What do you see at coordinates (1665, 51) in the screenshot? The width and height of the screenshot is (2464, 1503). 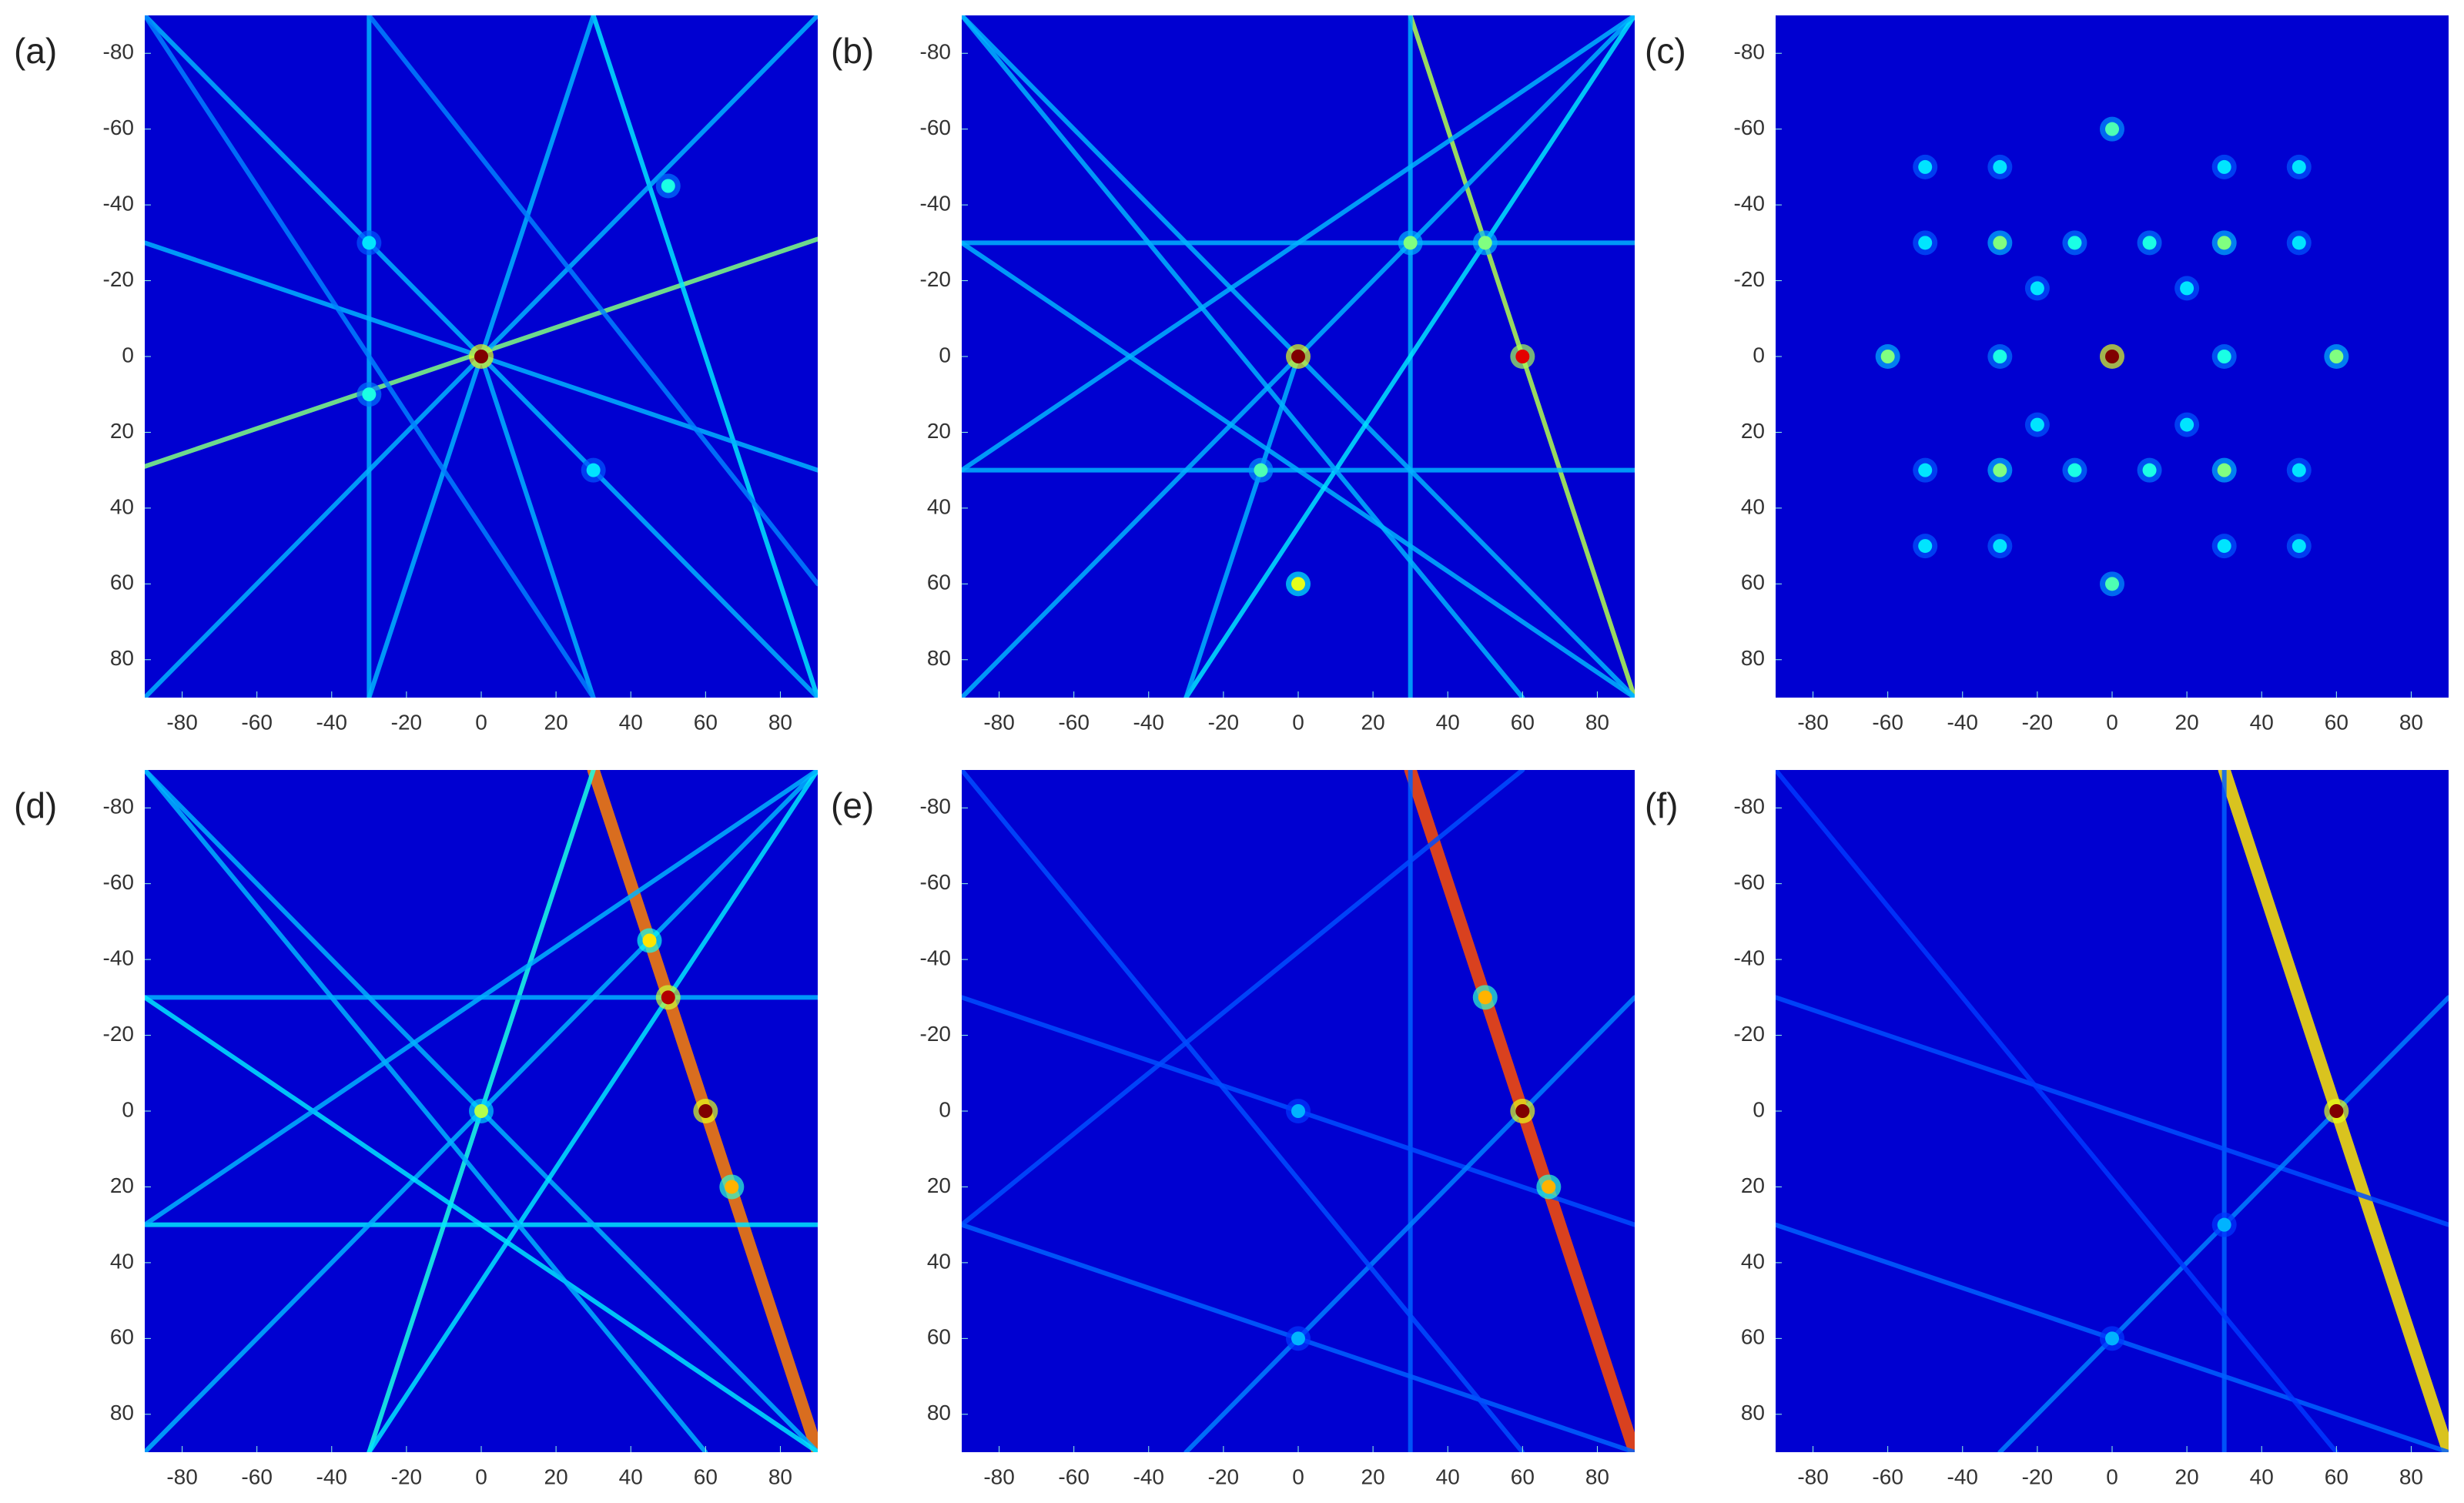 I see `panel-title: (c)` at bounding box center [1665, 51].